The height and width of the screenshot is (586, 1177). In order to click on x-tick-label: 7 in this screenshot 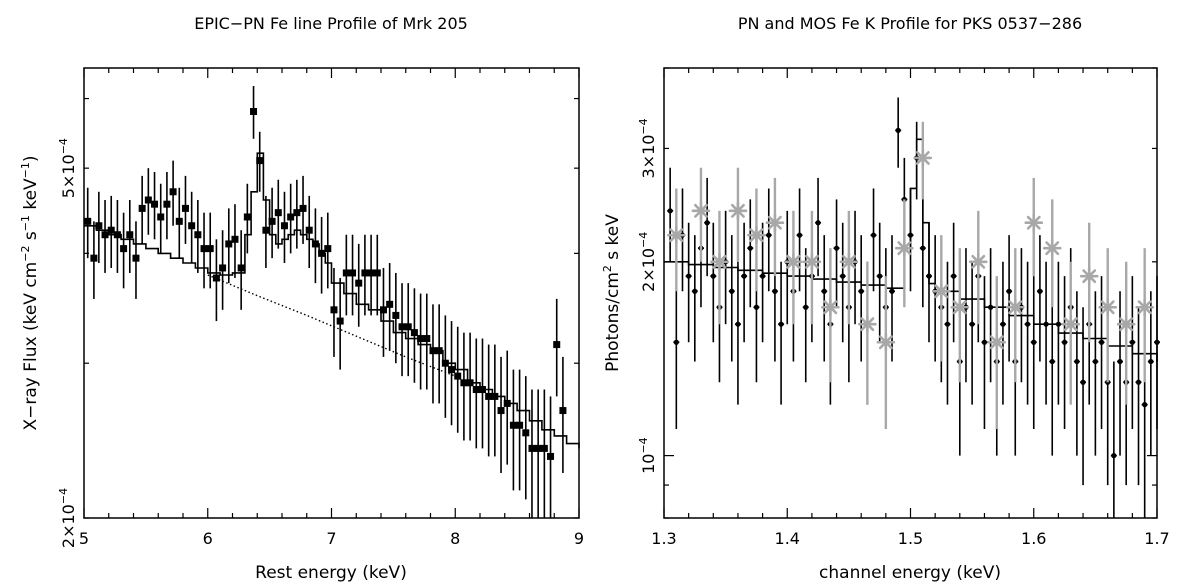, I will do `click(331, 538)`.